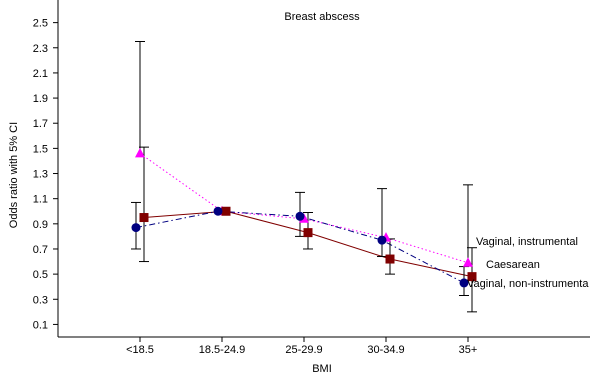 The width and height of the screenshot is (591, 379). What do you see at coordinates (303, 350) in the screenshot?
I see `x-tick-label: 25-29.9` at bounding box center [303, 350].